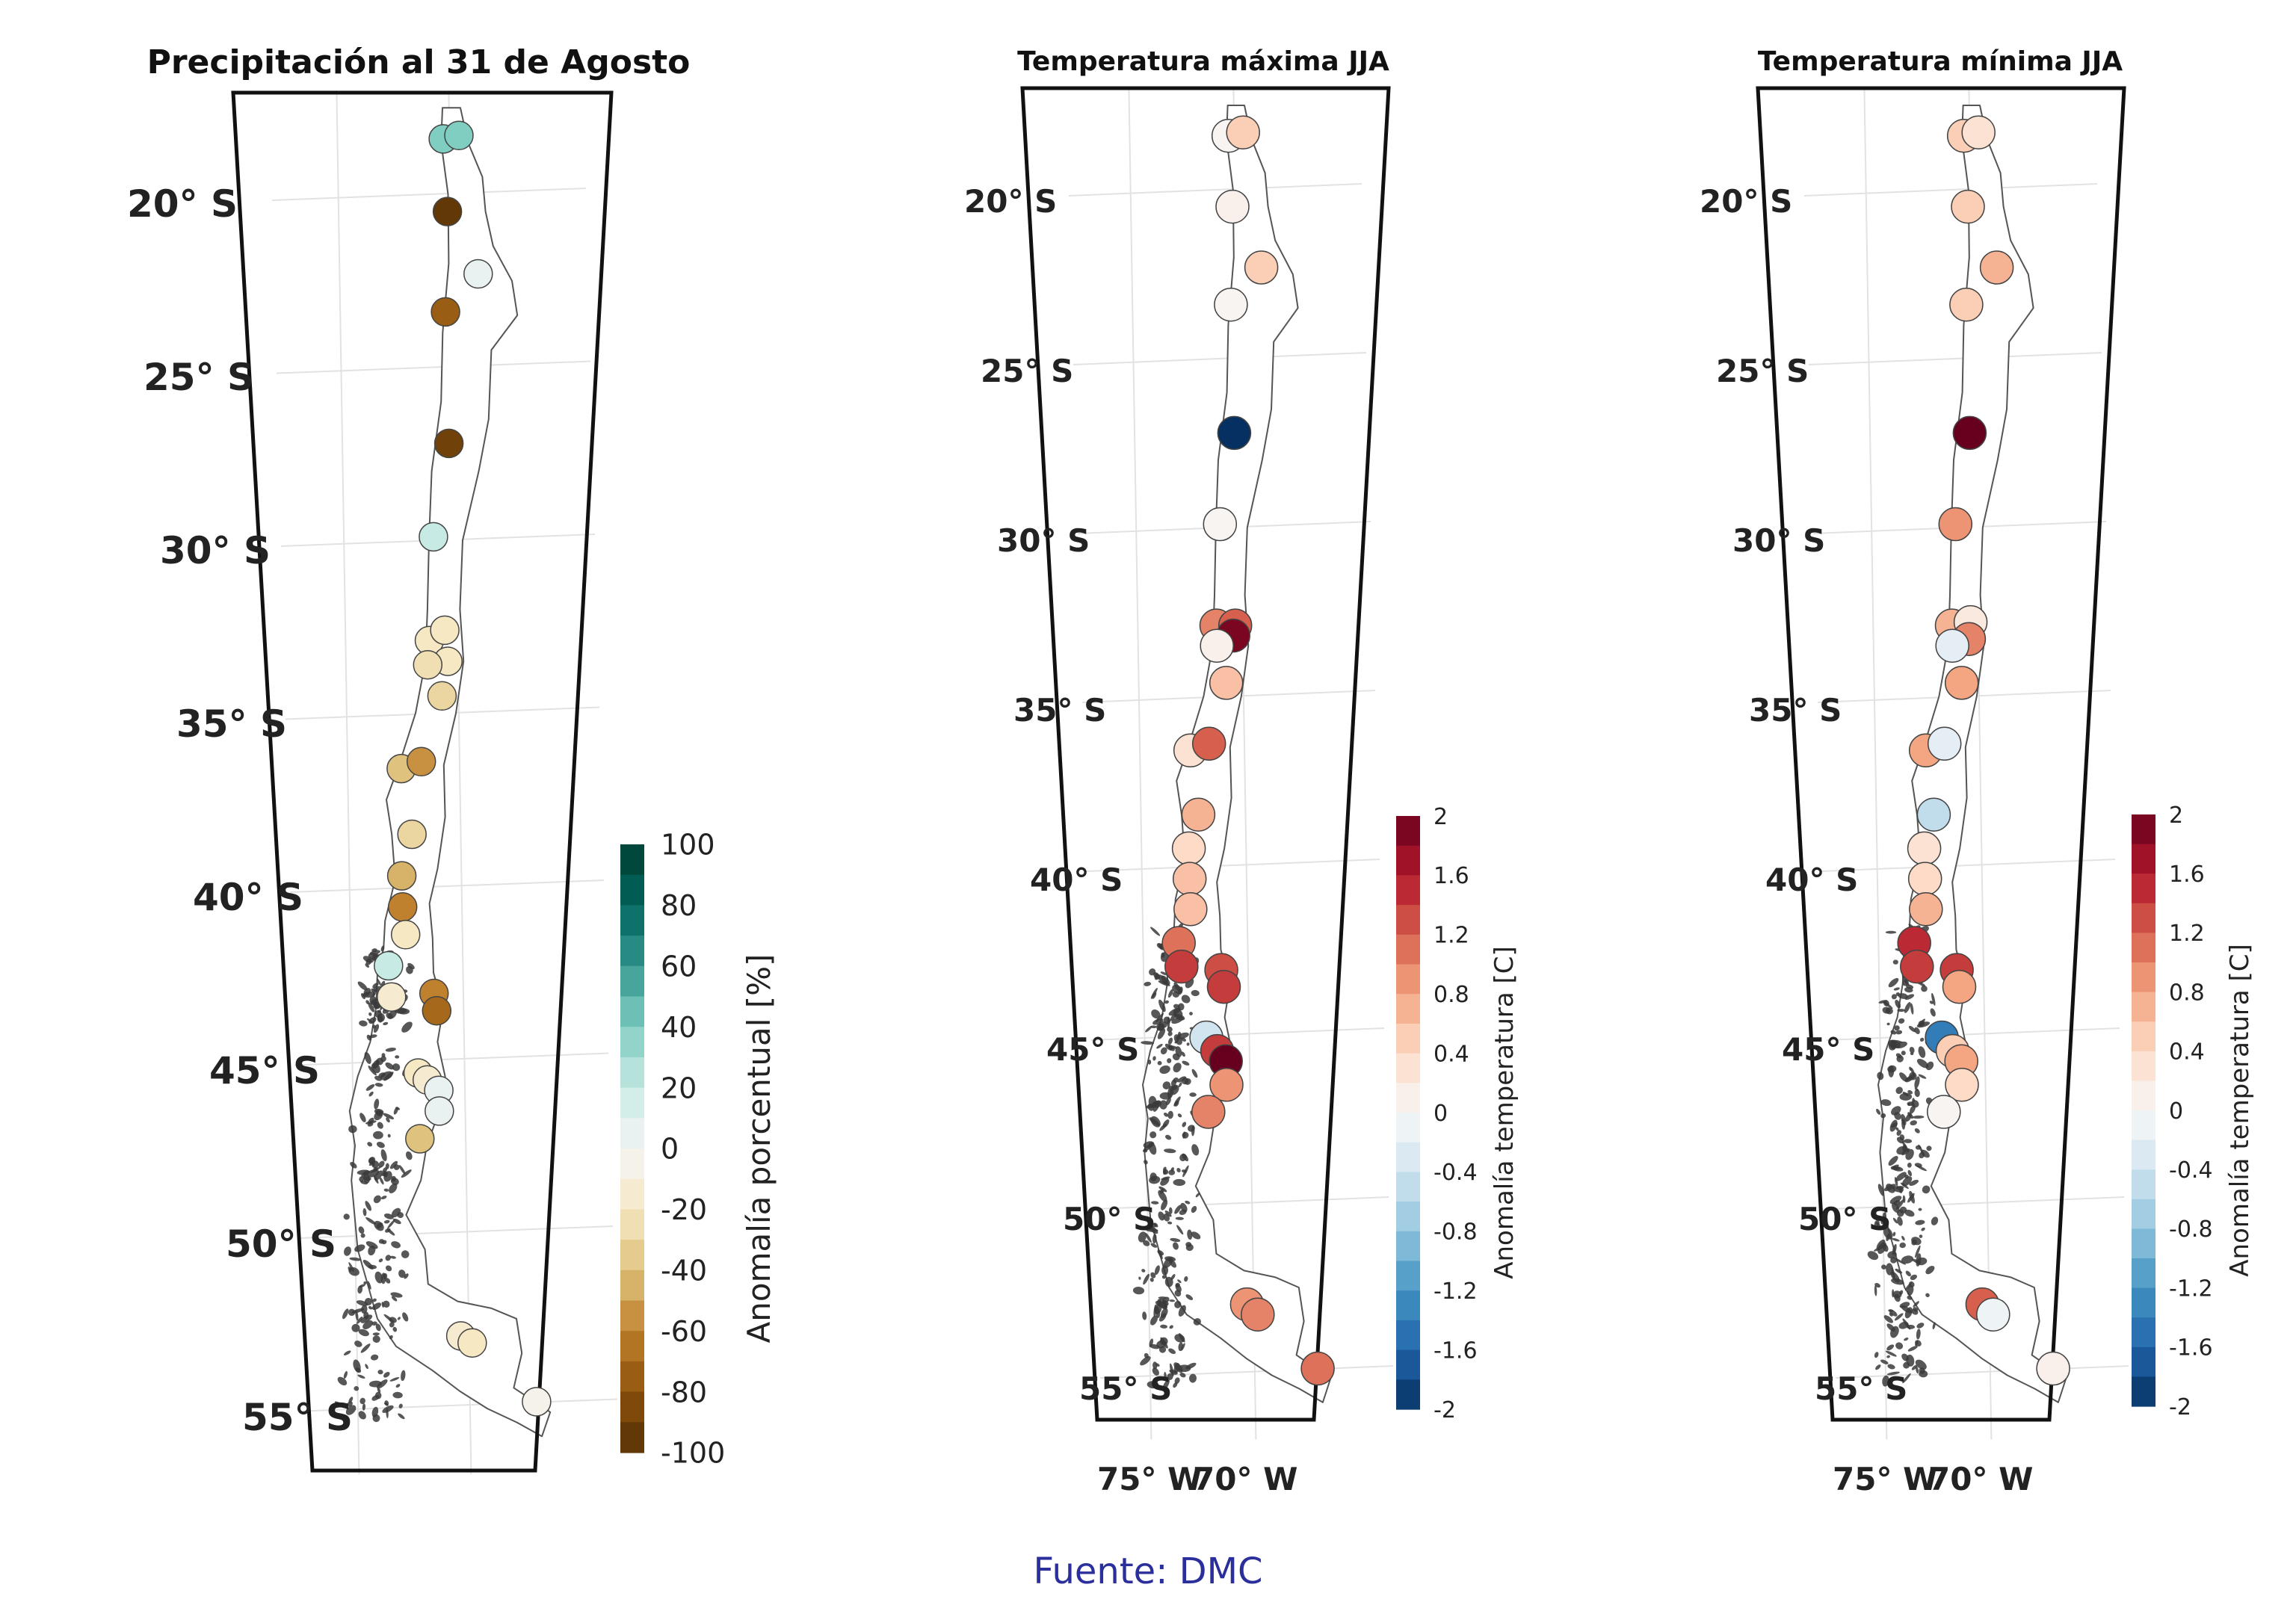 The height and width of the screenshot is (1614, 2296). I want to click on colorbar-tick-label: 1.6, so click(1452, 876).